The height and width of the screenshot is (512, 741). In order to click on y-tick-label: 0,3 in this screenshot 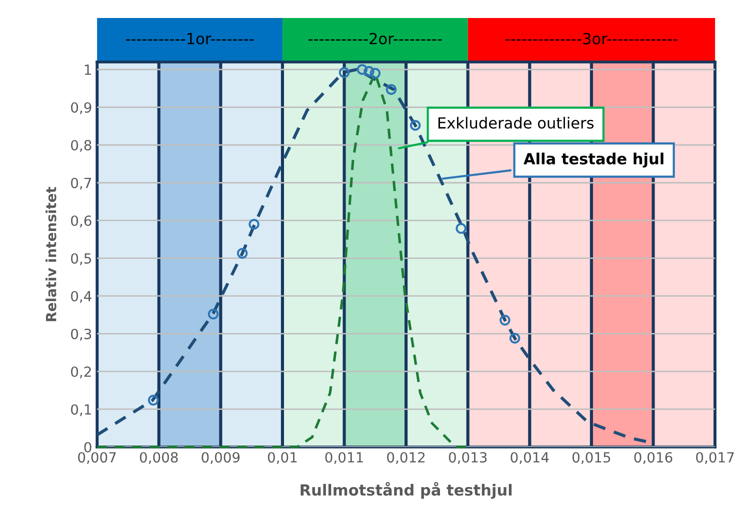, I will do `click(81, 334)`.